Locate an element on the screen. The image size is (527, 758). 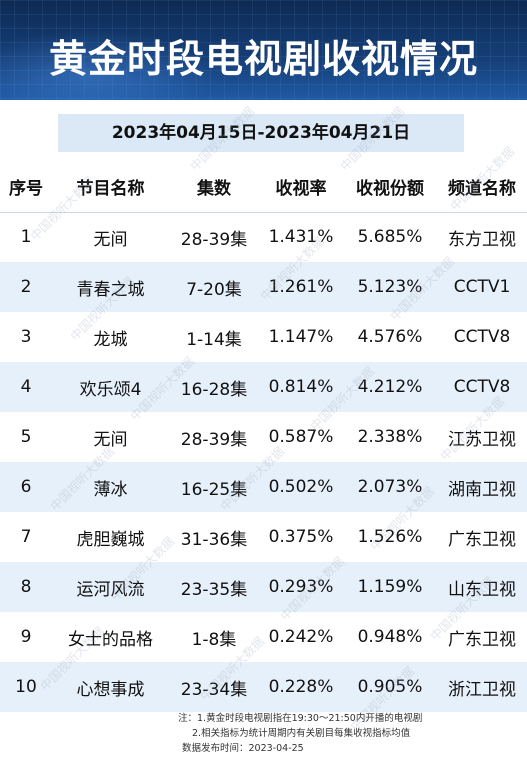
cell-share: 0.905% is located at coordinates (390, 687).